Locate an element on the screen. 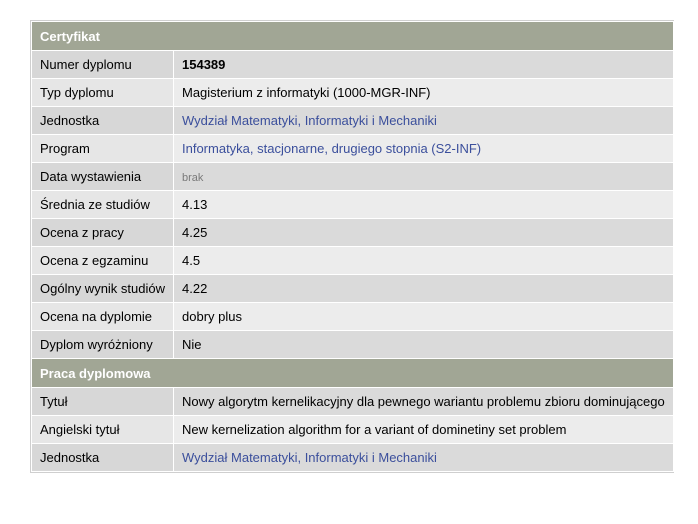 Image resolution: width=698 pixels, height=524 pixels. row-label: Ocena z egzaminu is located at coordinates (102, 260).